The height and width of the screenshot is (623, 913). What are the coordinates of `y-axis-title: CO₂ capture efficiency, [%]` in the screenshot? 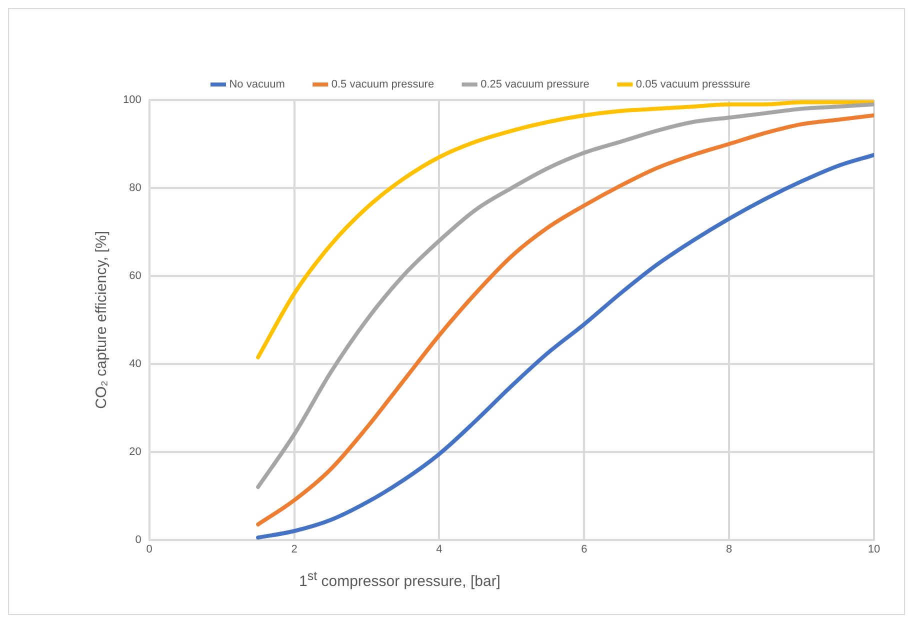 It's located at (101, 319).